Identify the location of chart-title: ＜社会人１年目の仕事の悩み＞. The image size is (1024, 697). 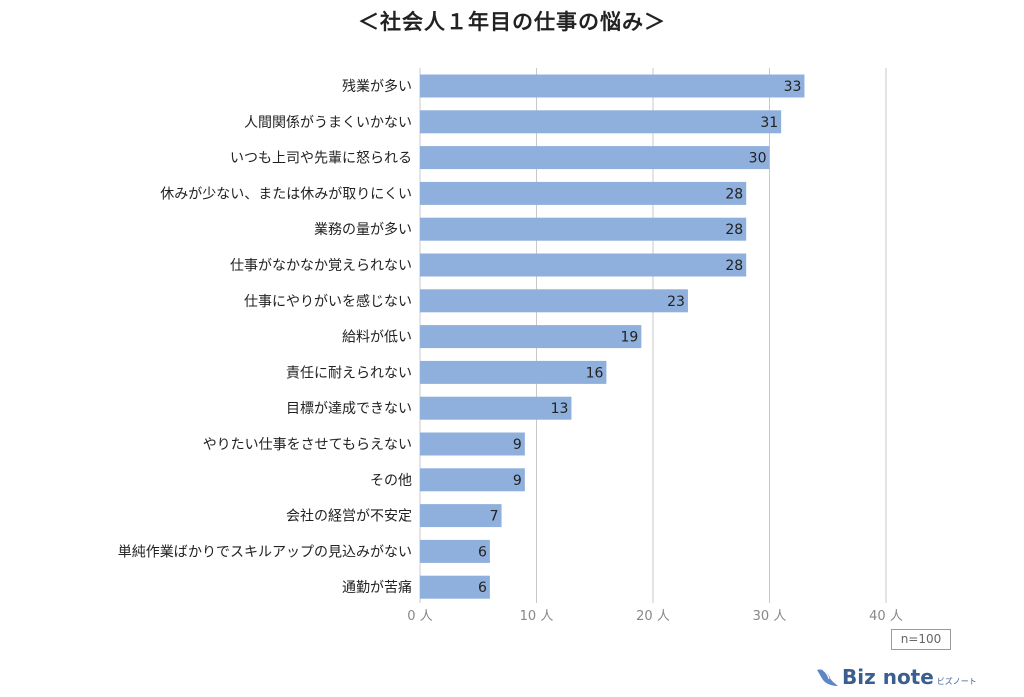
(512, 22).